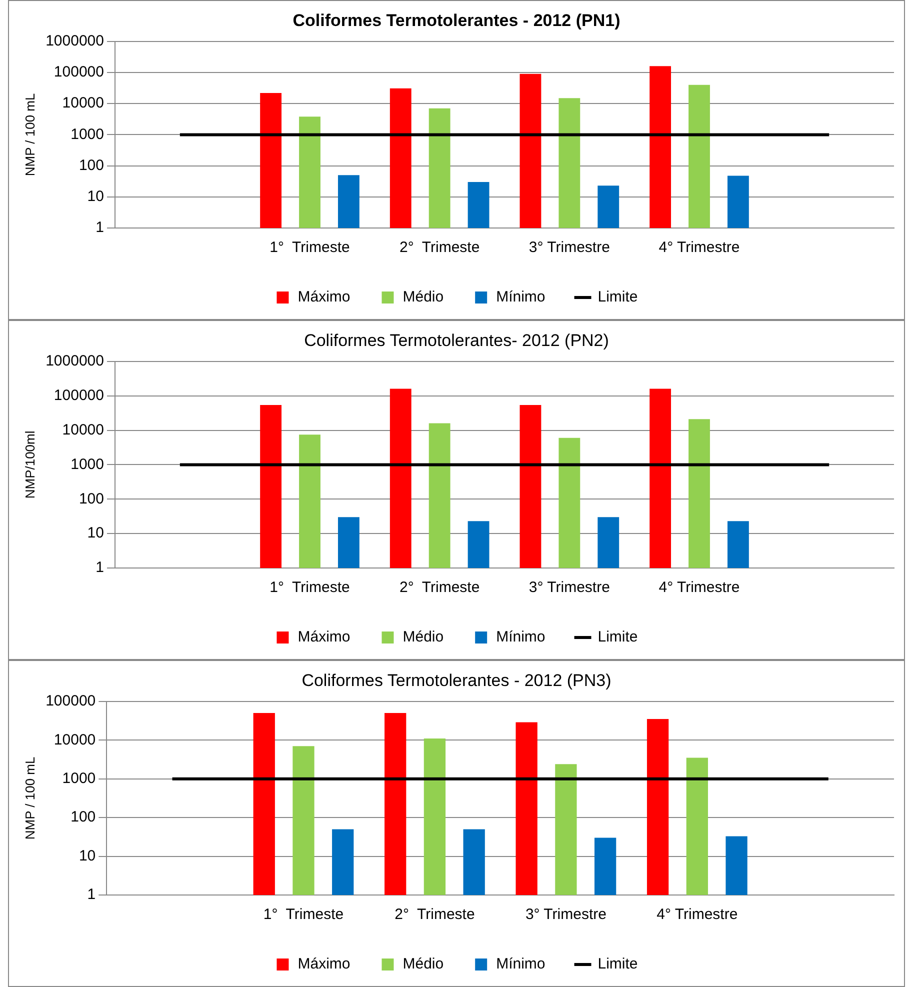 Image resolution: width=907 pixels, height=987 pixels. What do you see at coordinates (457, 680) in the screenshot?
I see `chart-title: Coliformes Termotolerantes - 2012 (PN3)` at bounding box center [457, 680].